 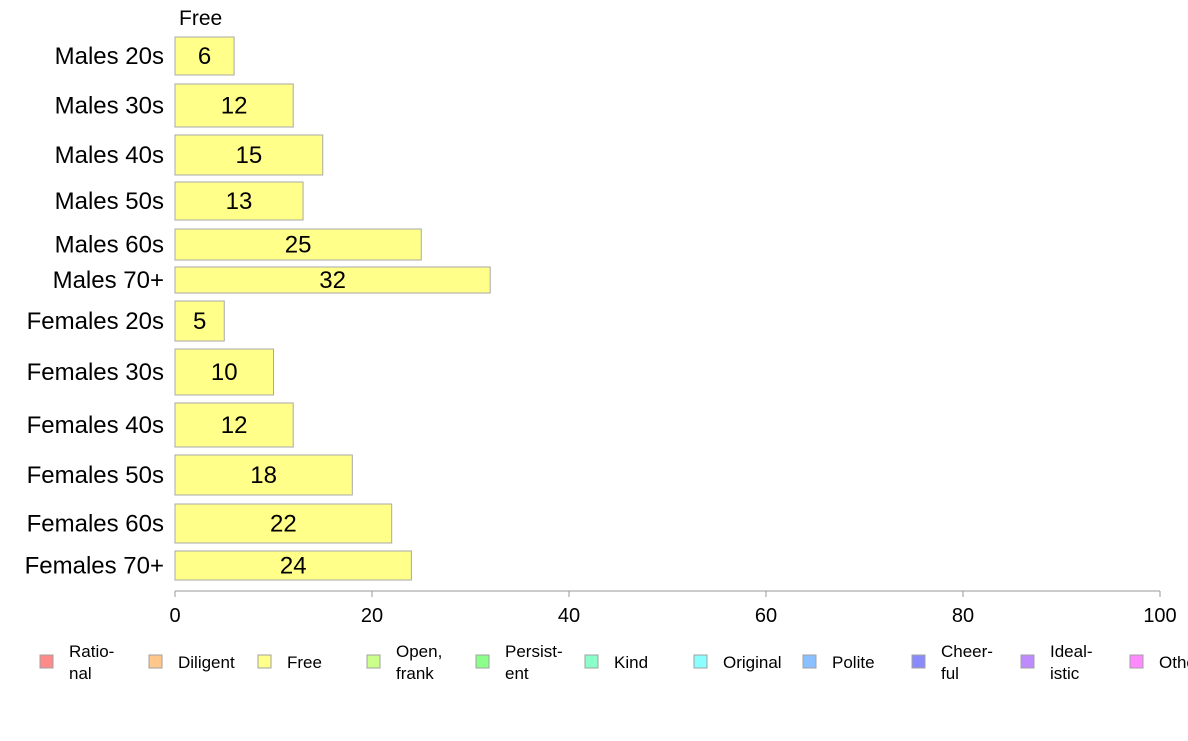 I want to click on bar-value-label: 22, so click(x=283, y=524).